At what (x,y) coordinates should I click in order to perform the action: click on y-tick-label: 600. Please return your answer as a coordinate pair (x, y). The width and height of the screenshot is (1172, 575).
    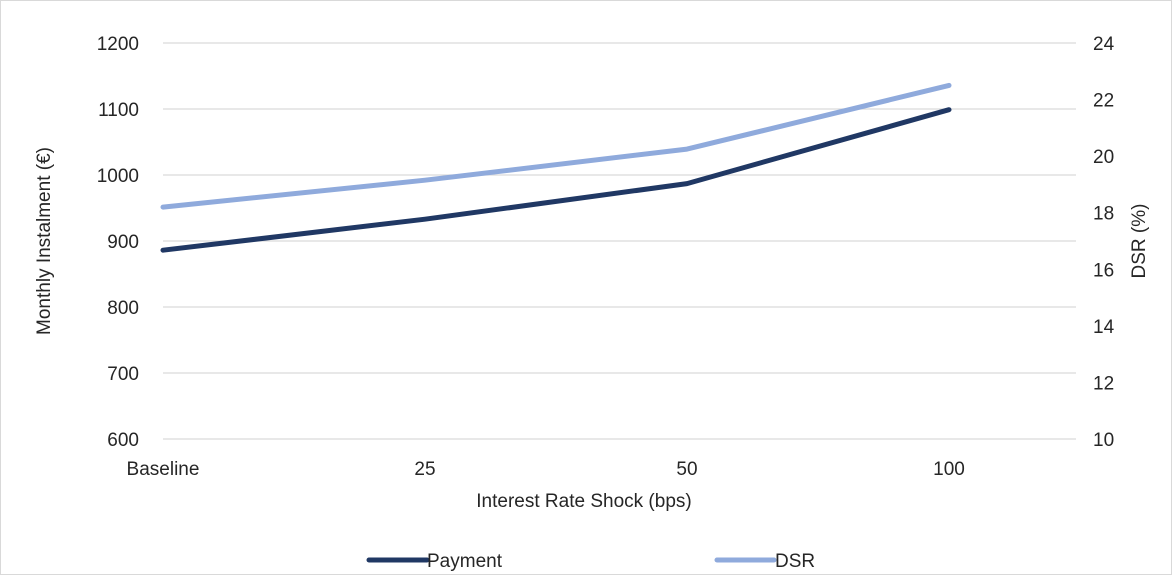
    Looking at the image, I should click on (123, 440).